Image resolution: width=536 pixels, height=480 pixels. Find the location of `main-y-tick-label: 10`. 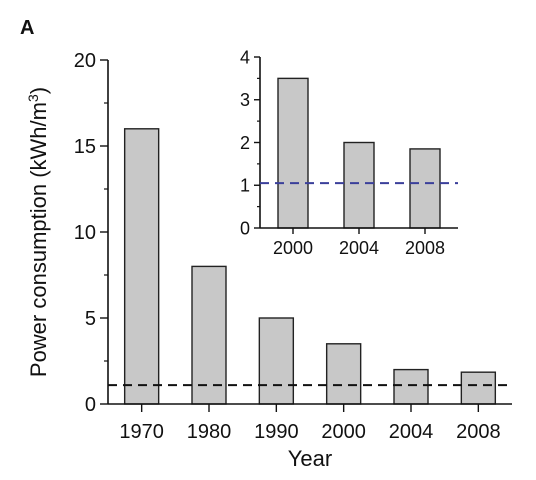

main-y-tick-label: 10 is located at coordinates (85, 233).